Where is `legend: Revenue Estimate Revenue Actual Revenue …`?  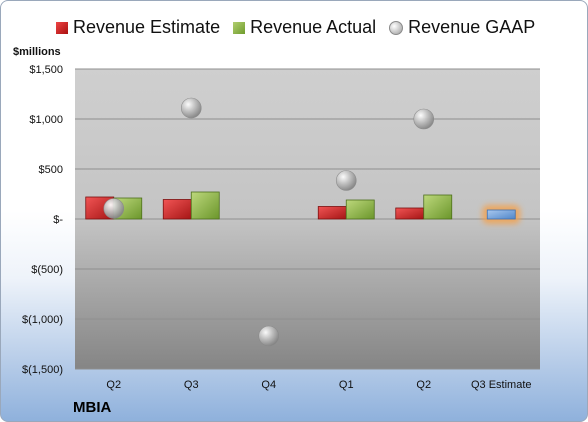 legend: Revenue Estimate Revenue Actual Revenue … is located at coordinates (302, 27).